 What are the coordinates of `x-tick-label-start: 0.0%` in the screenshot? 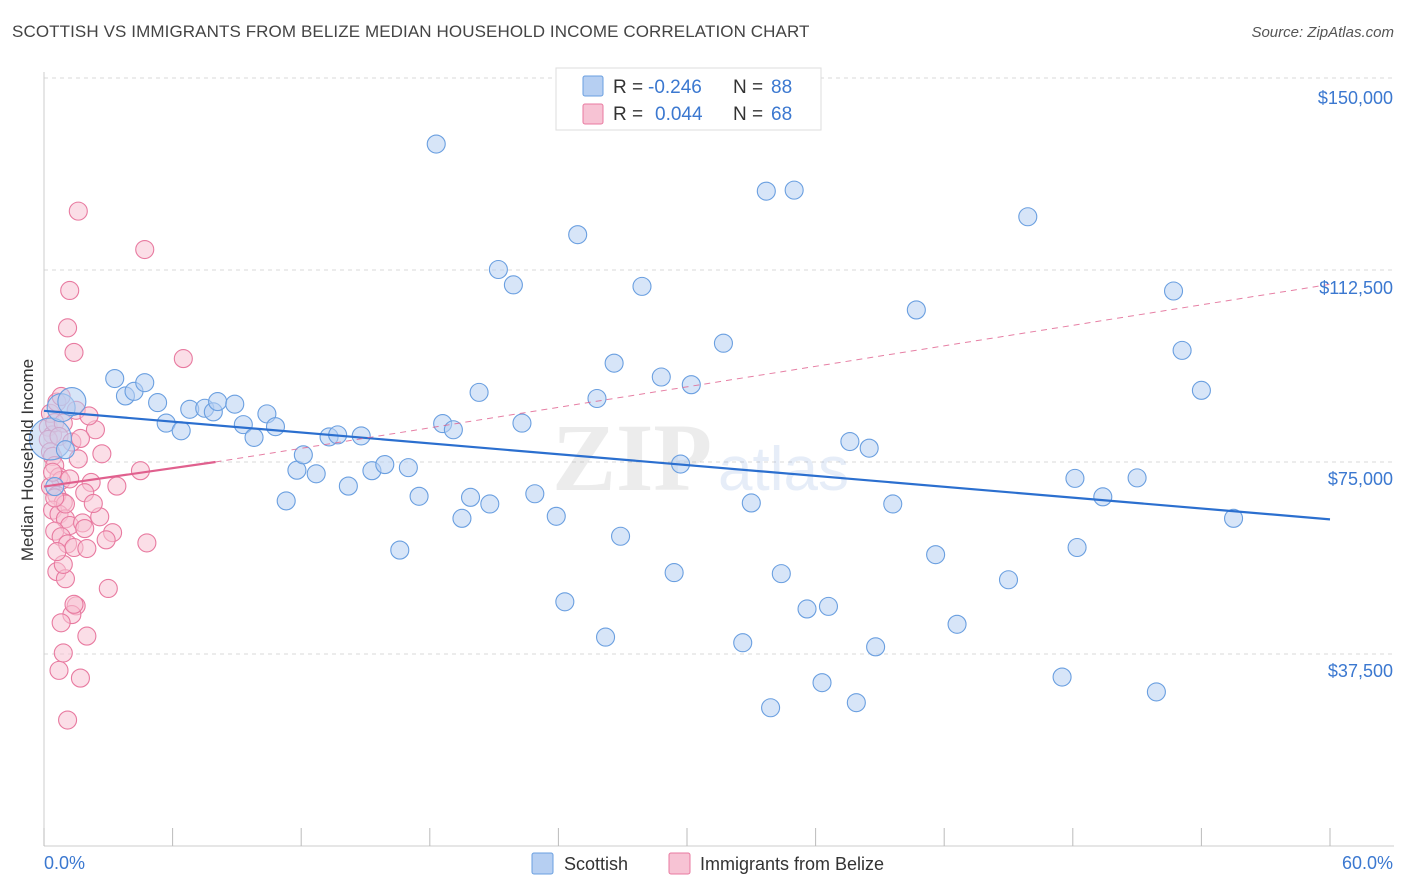 It's located at (64, 863).